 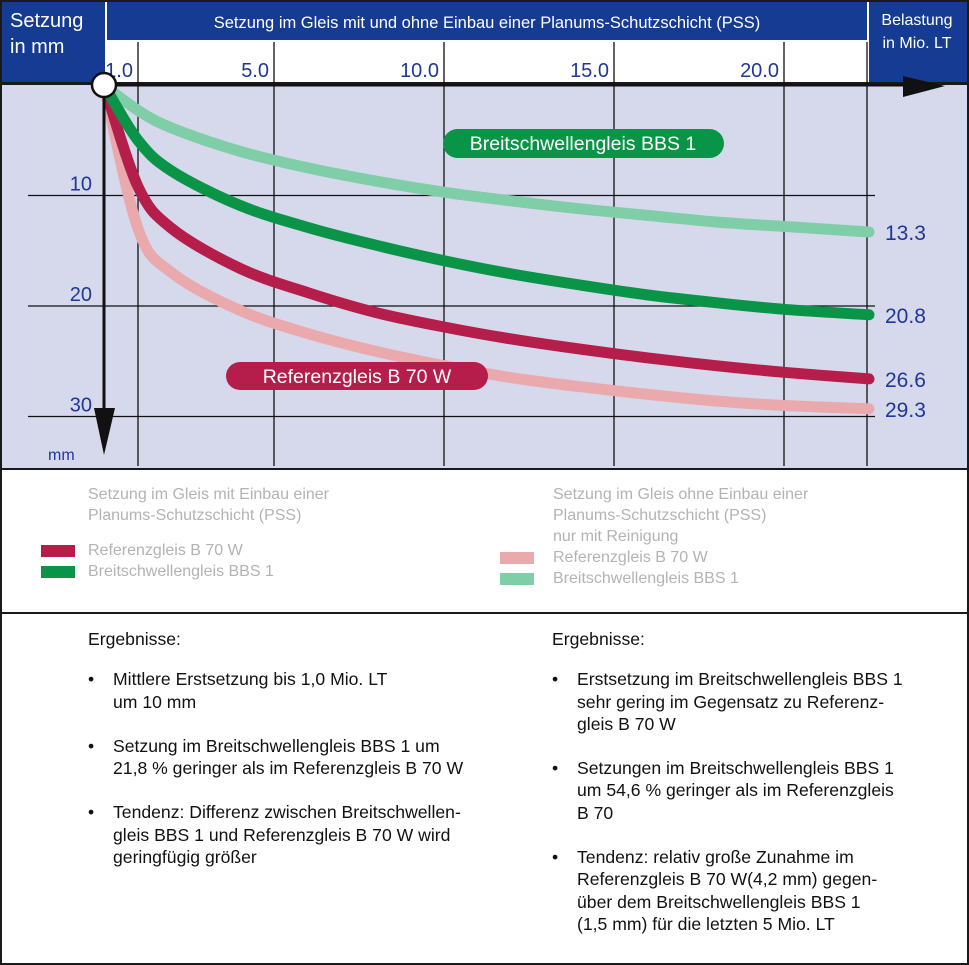 What do you see at coordinates (924, 86) in the screenshot?
I see `x-axis-arrowhead` at bounding box center [924, 86].